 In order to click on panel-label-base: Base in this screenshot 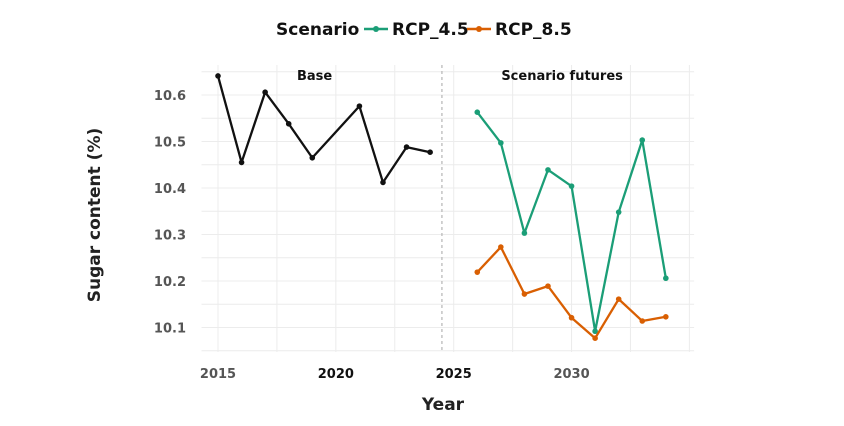, I will do `click(314, 76)`.